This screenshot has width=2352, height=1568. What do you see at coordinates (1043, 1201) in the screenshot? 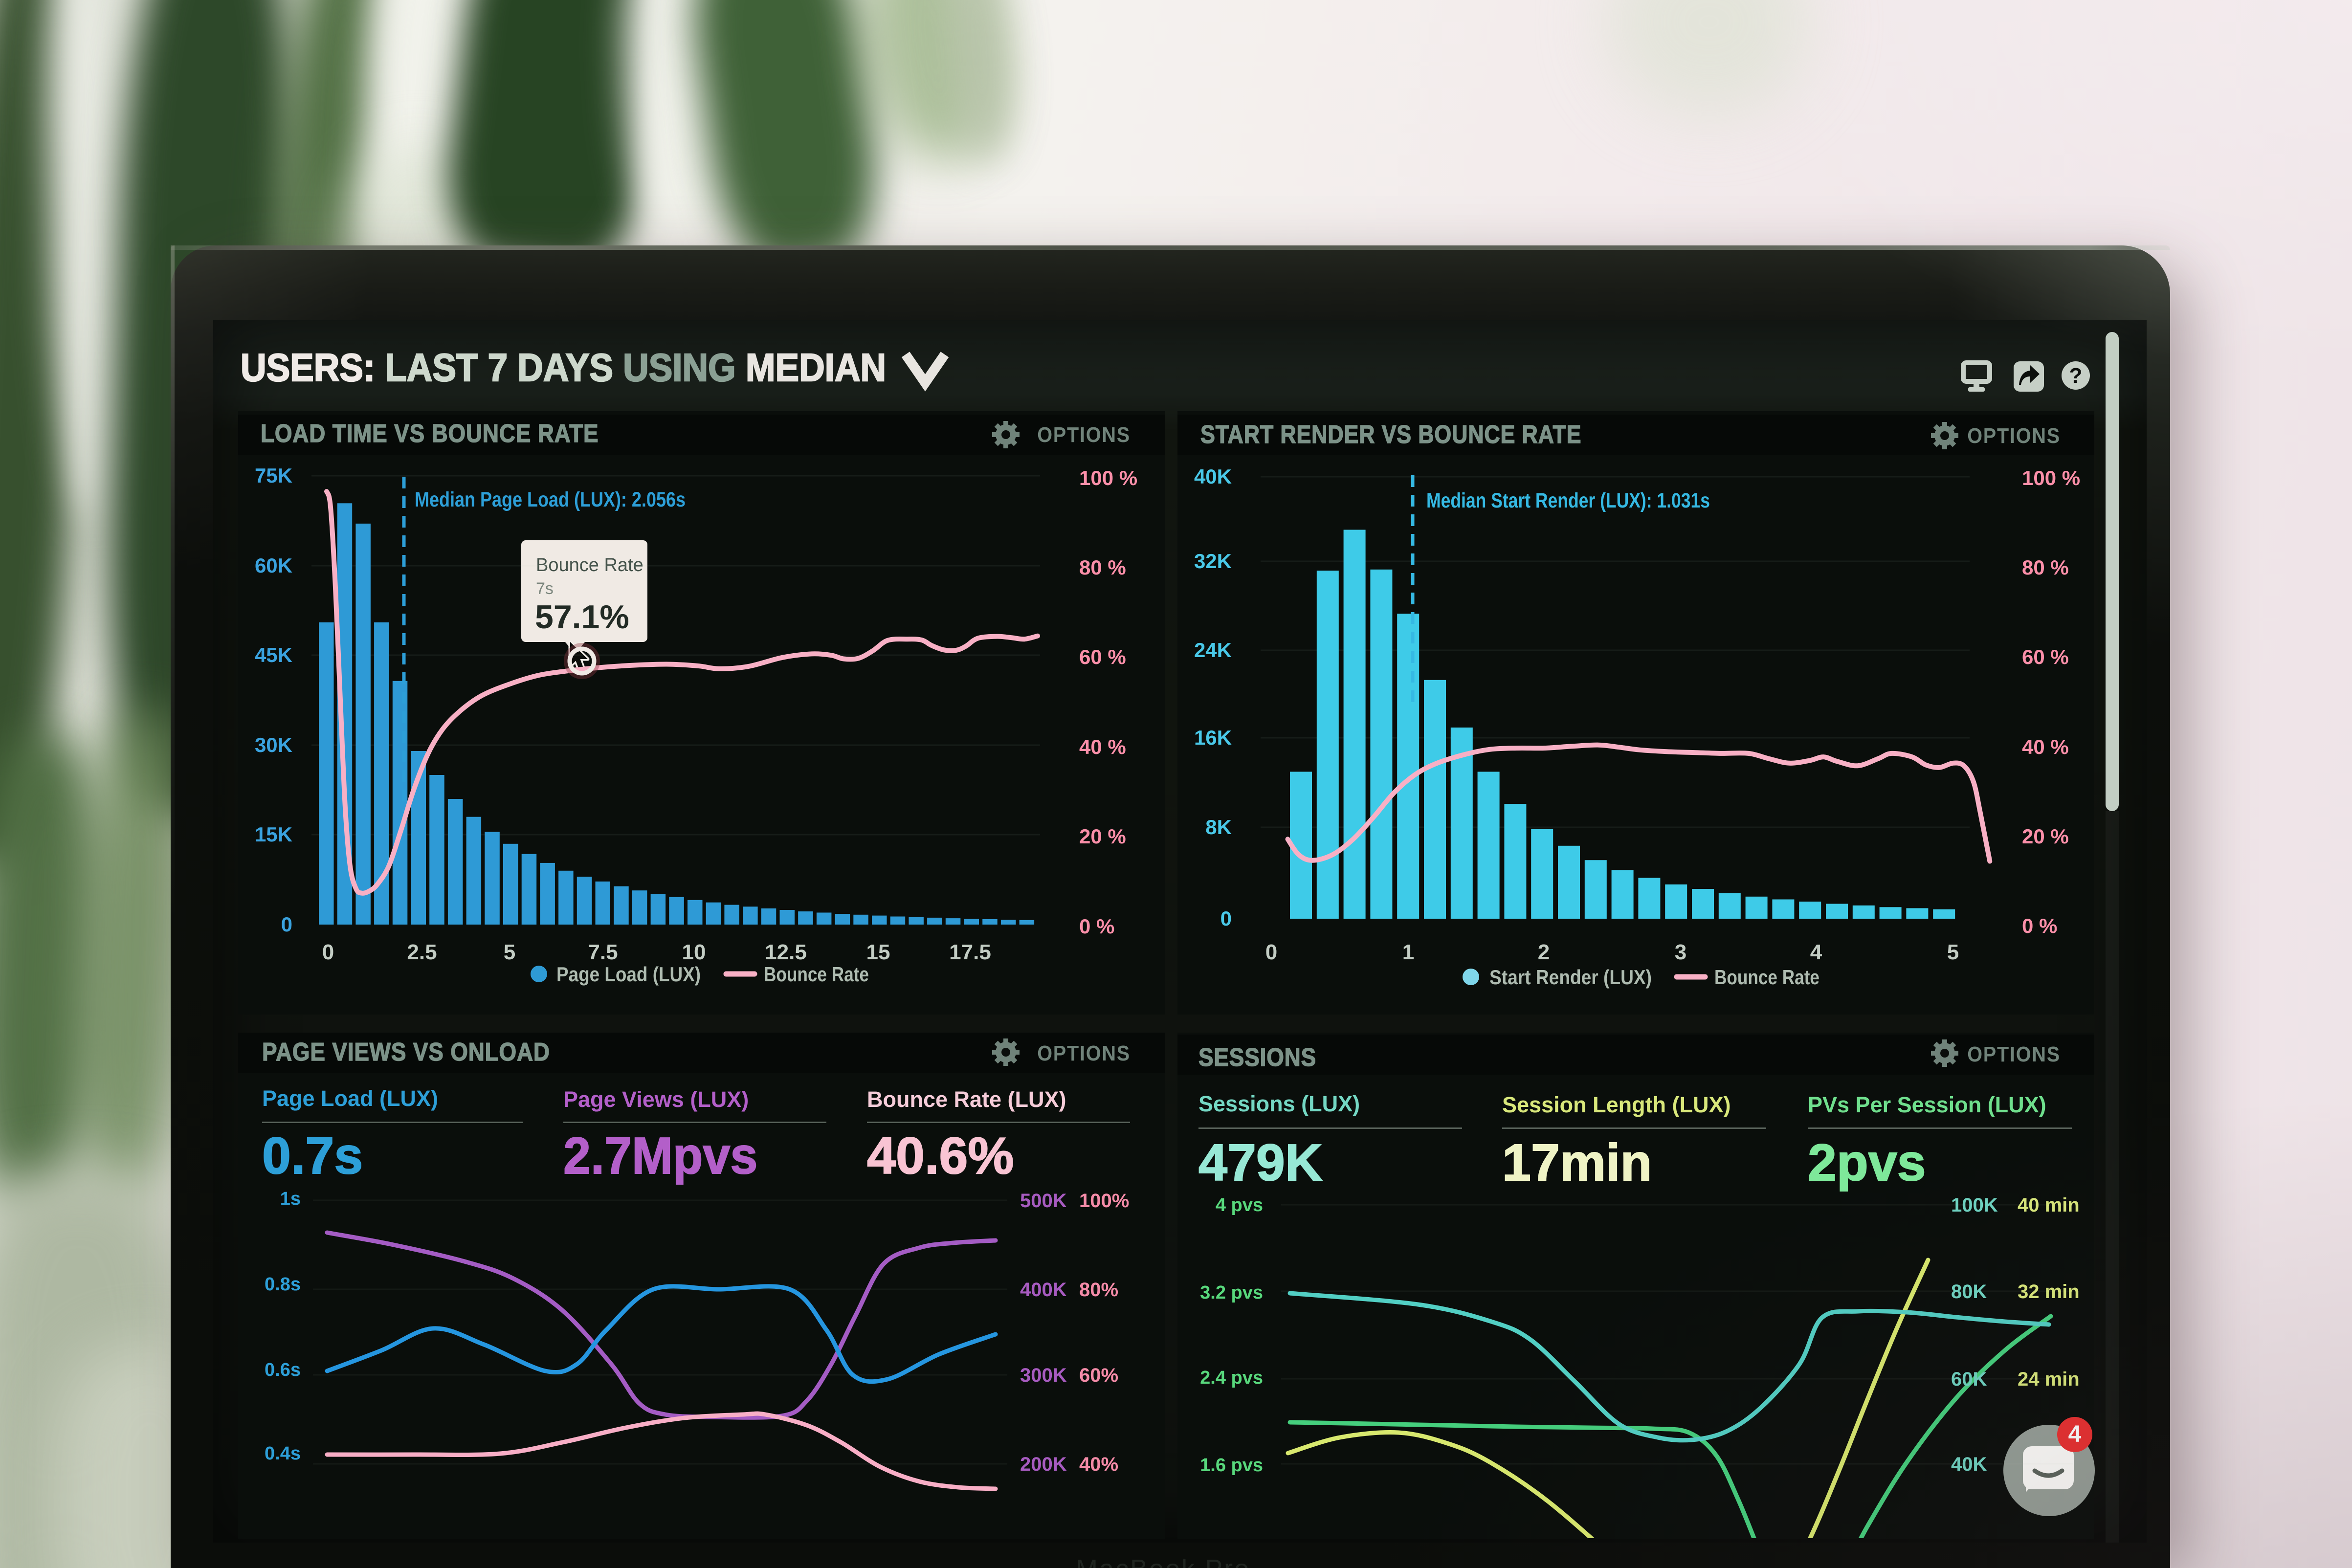
I see `svg-text: 500K` at bounding box center [1043, 1201].